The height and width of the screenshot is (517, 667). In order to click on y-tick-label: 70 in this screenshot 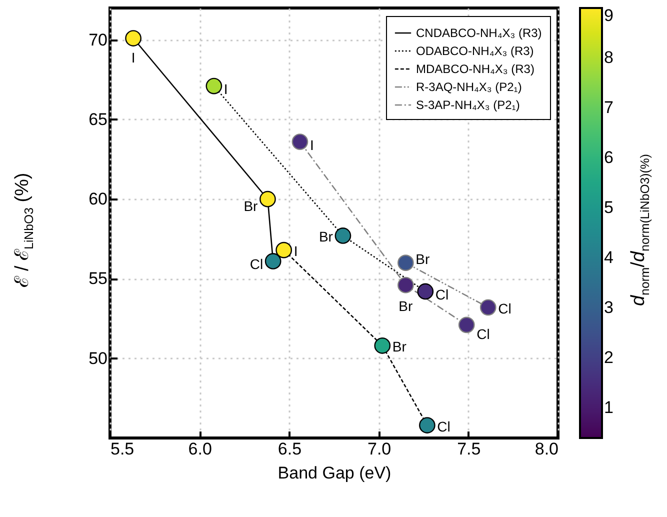, I will do `click(98, 40)`.